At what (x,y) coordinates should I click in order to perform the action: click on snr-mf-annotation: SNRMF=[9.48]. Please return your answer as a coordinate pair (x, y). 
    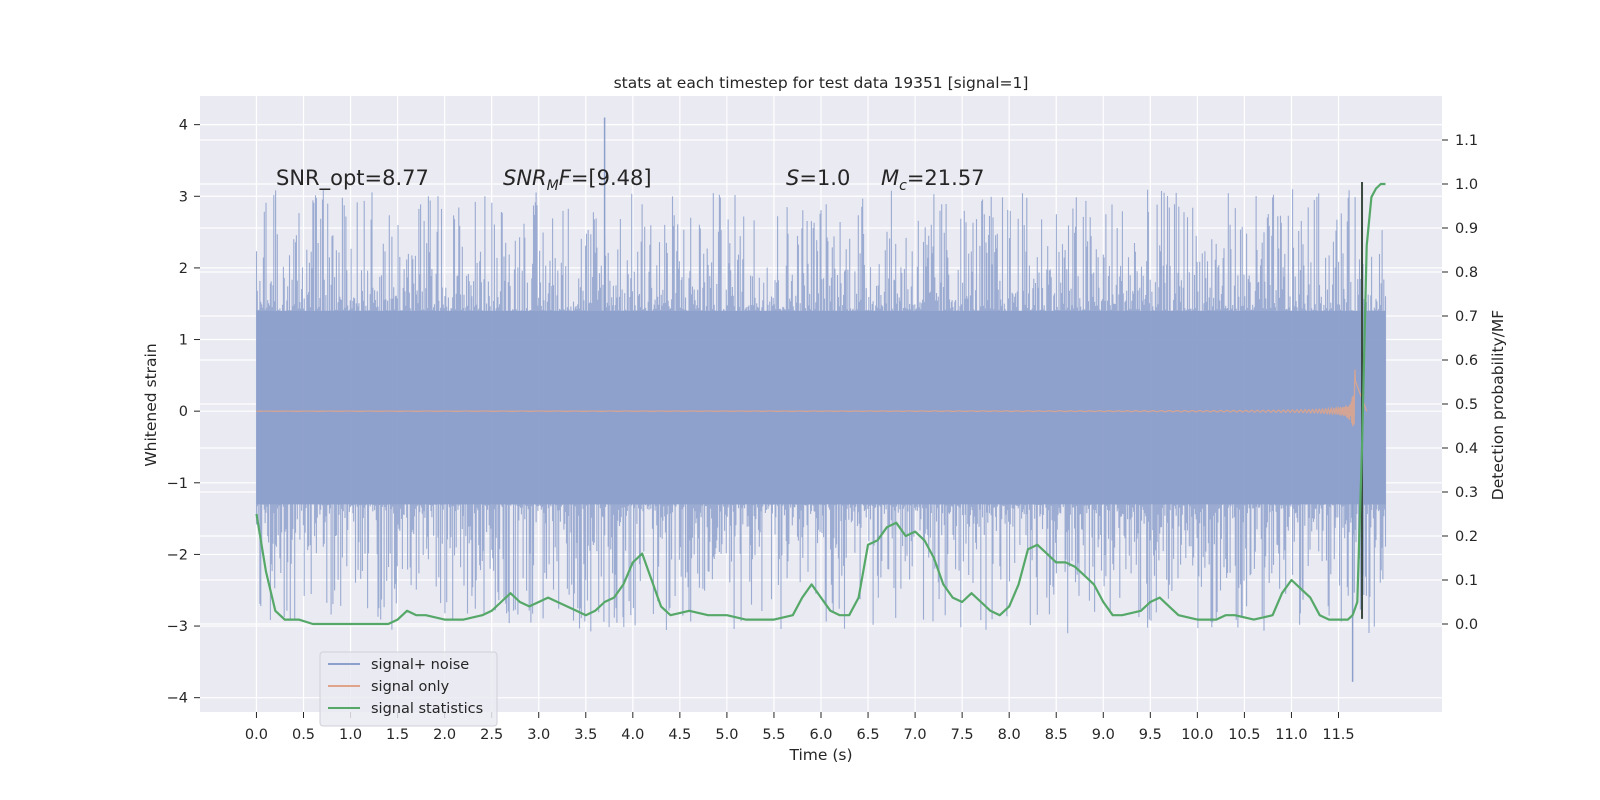
    Looking at the image, I should click on (577, 180).